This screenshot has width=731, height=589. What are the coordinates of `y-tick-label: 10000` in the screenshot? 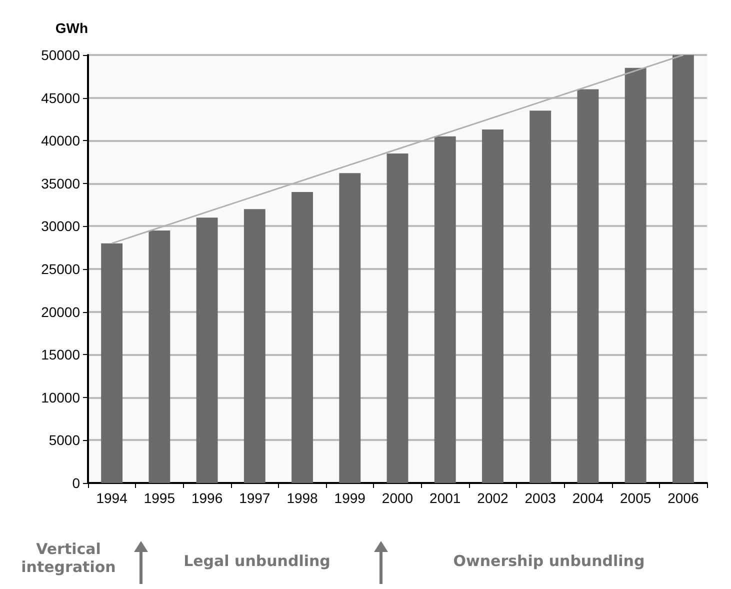 It's located at (60, 397).